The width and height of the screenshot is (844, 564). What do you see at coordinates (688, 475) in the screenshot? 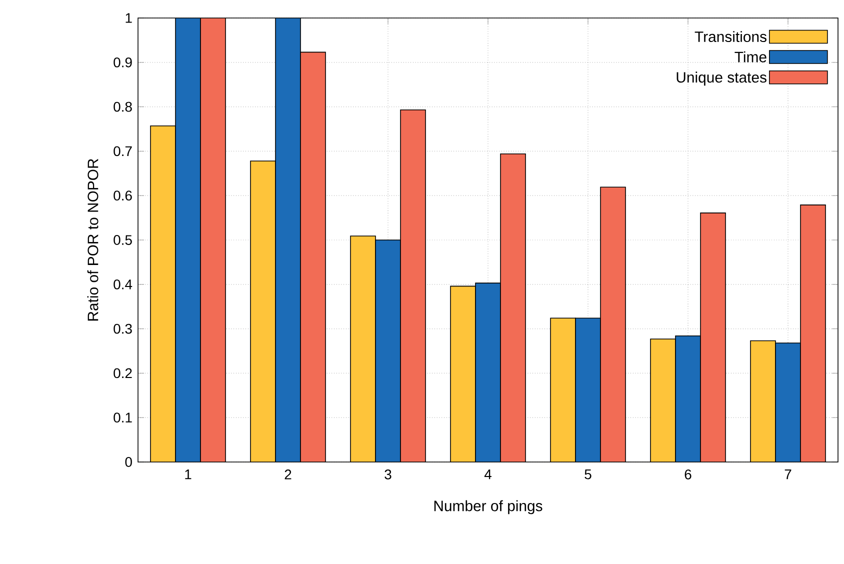
I see `x-tick-label: 6` at bounding box center [688, 475].